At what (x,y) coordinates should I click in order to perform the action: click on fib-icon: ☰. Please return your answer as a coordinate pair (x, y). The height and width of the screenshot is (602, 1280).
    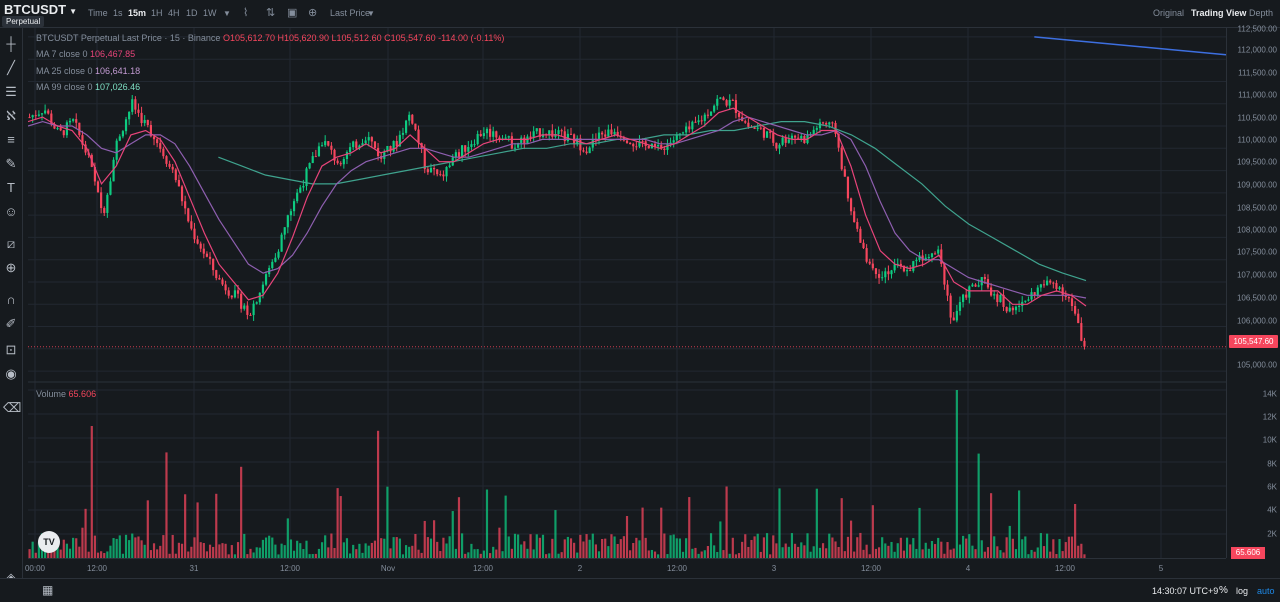
    Looking at the image, I should click on (11, 91).